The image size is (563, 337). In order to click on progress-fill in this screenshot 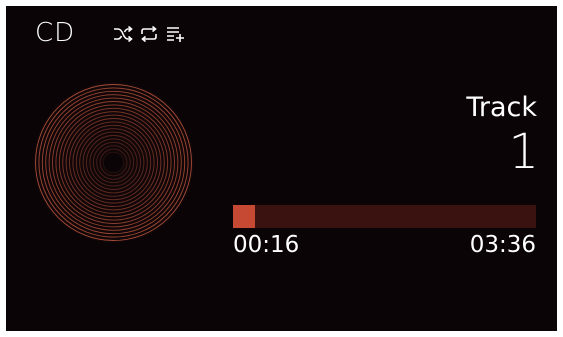, I will do `click(244, 216)`.